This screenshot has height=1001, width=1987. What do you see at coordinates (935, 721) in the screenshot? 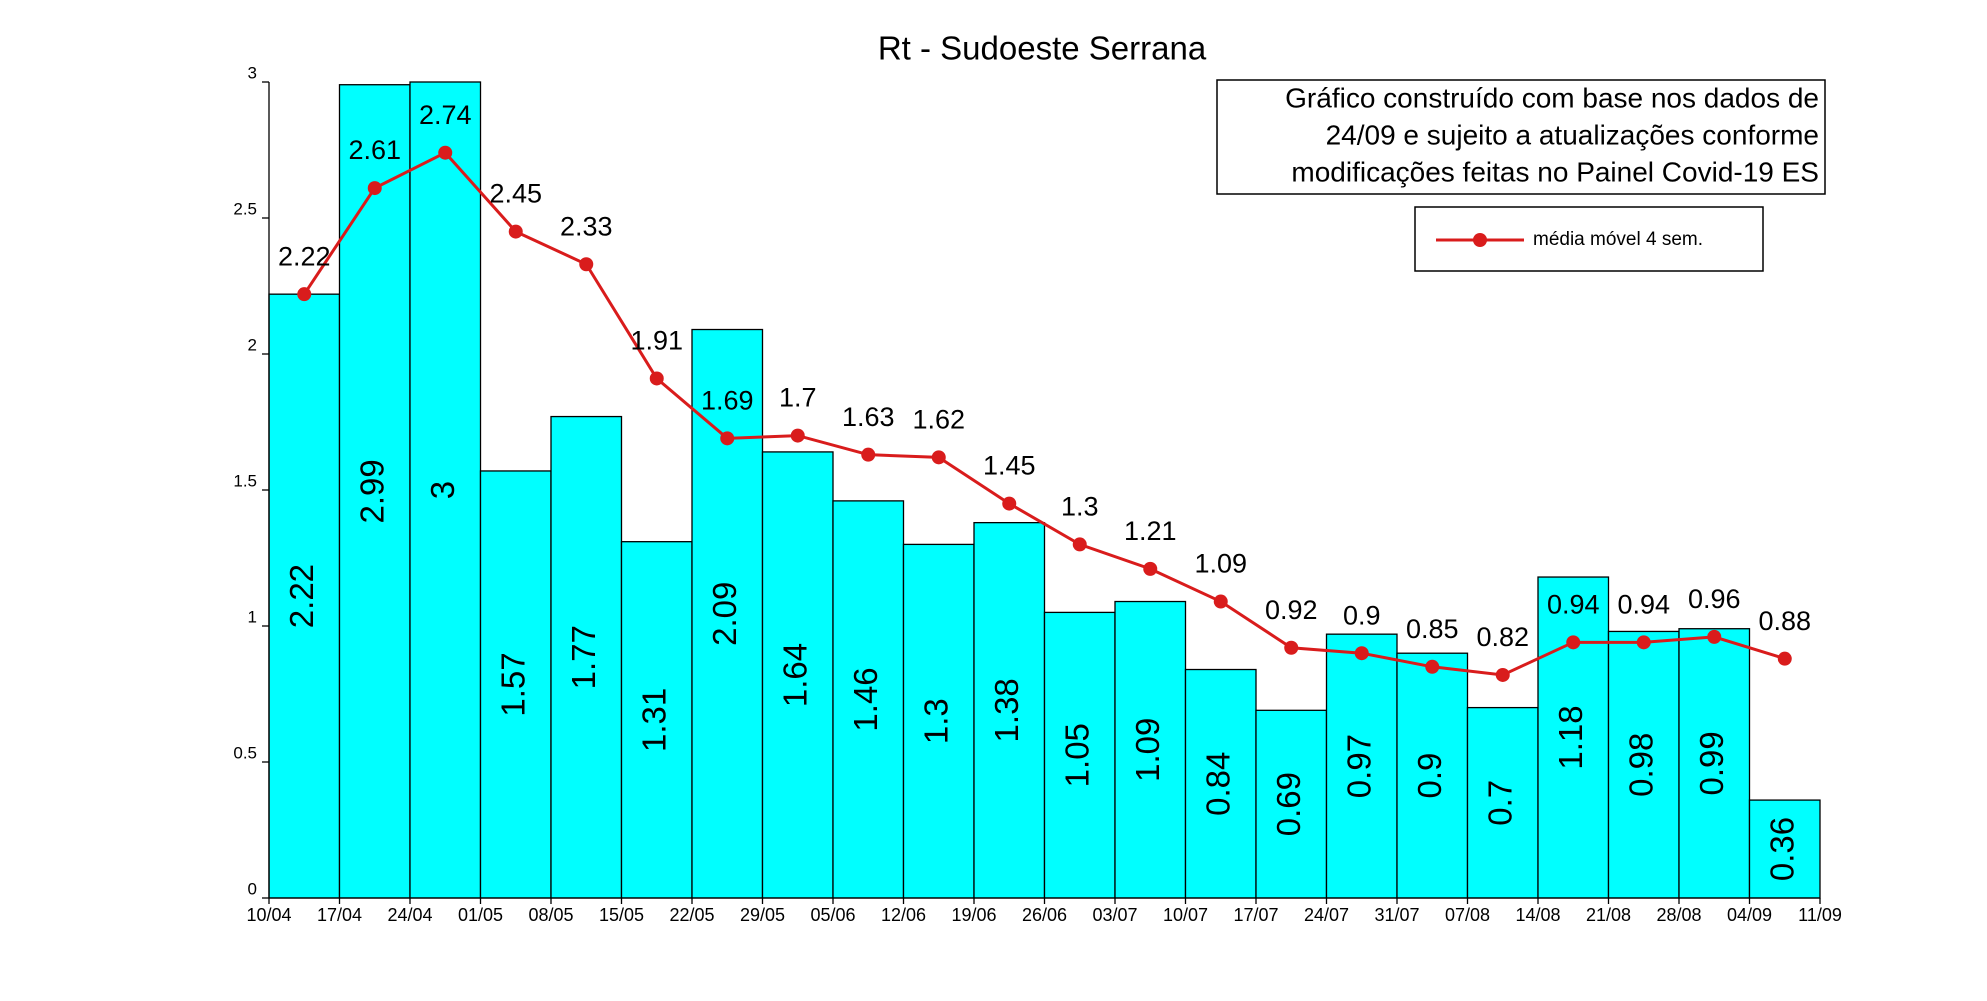
I see `bar-value-label: 1.3` at bounding box center [935, 721].